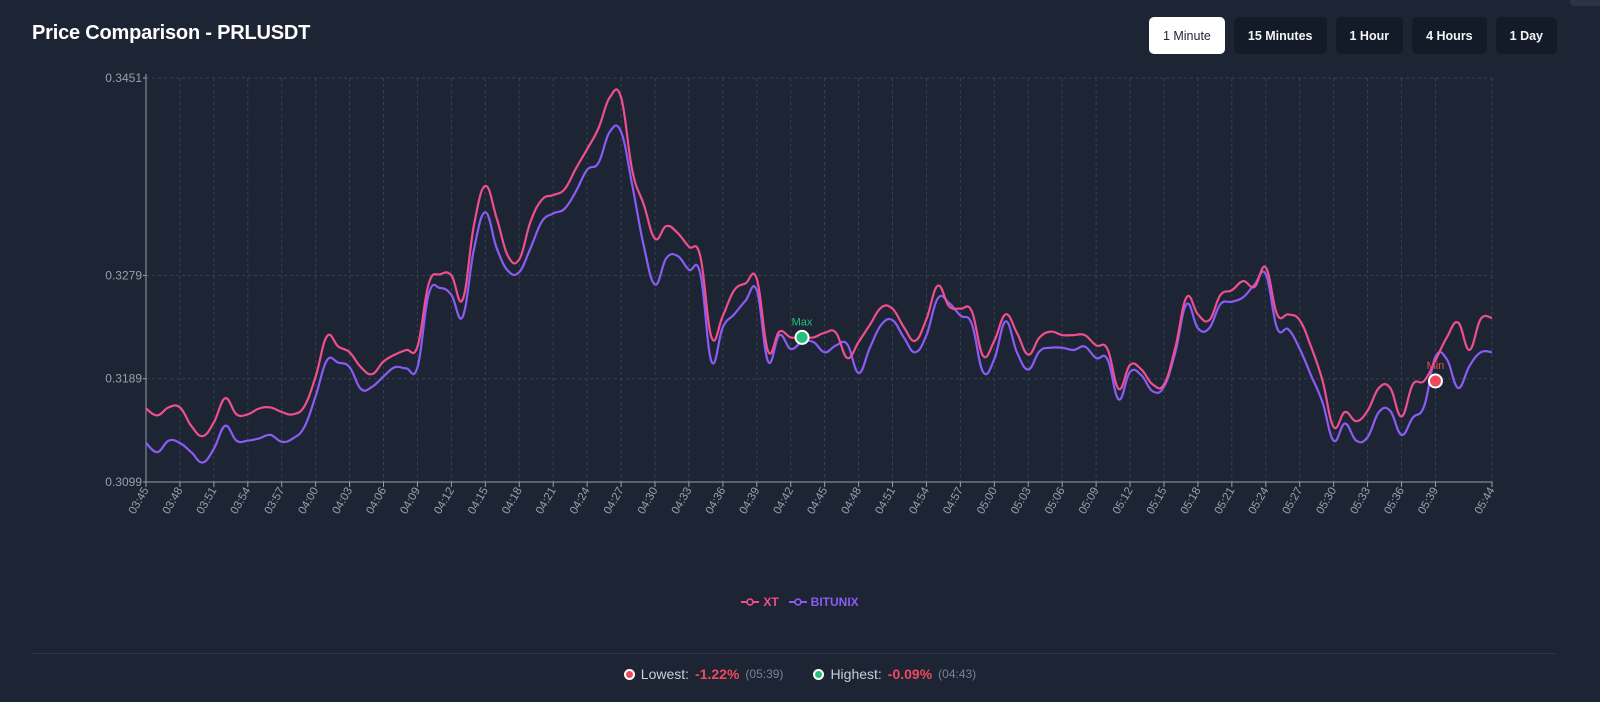 The height and width of the screenshot is (702, 1600). I want to click on x-tick-label: 04:39, so click(750, 501).